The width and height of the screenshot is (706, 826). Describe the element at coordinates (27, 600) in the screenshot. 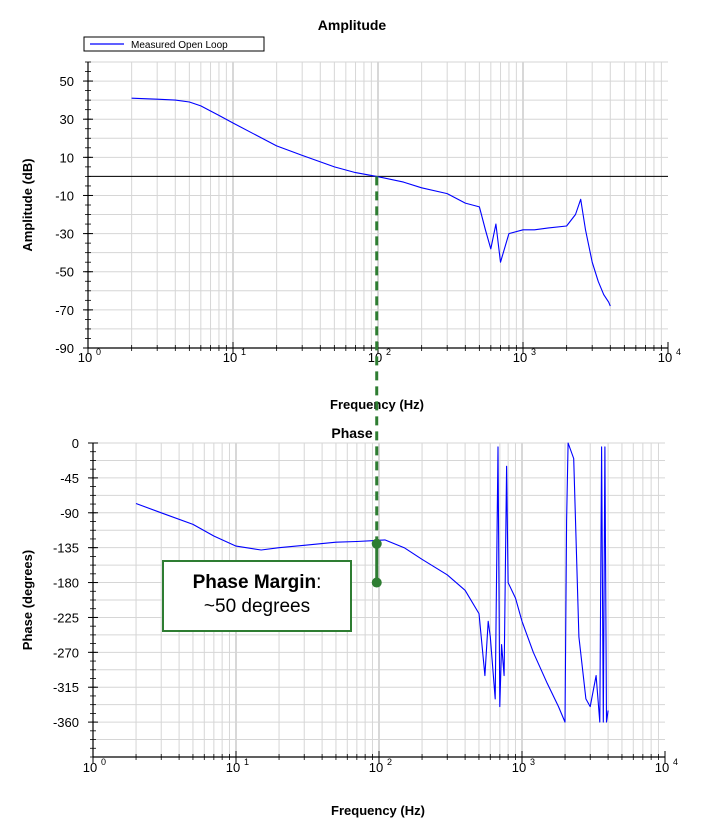

I see `phase-ylabel: Phase (degrees)` at that location.